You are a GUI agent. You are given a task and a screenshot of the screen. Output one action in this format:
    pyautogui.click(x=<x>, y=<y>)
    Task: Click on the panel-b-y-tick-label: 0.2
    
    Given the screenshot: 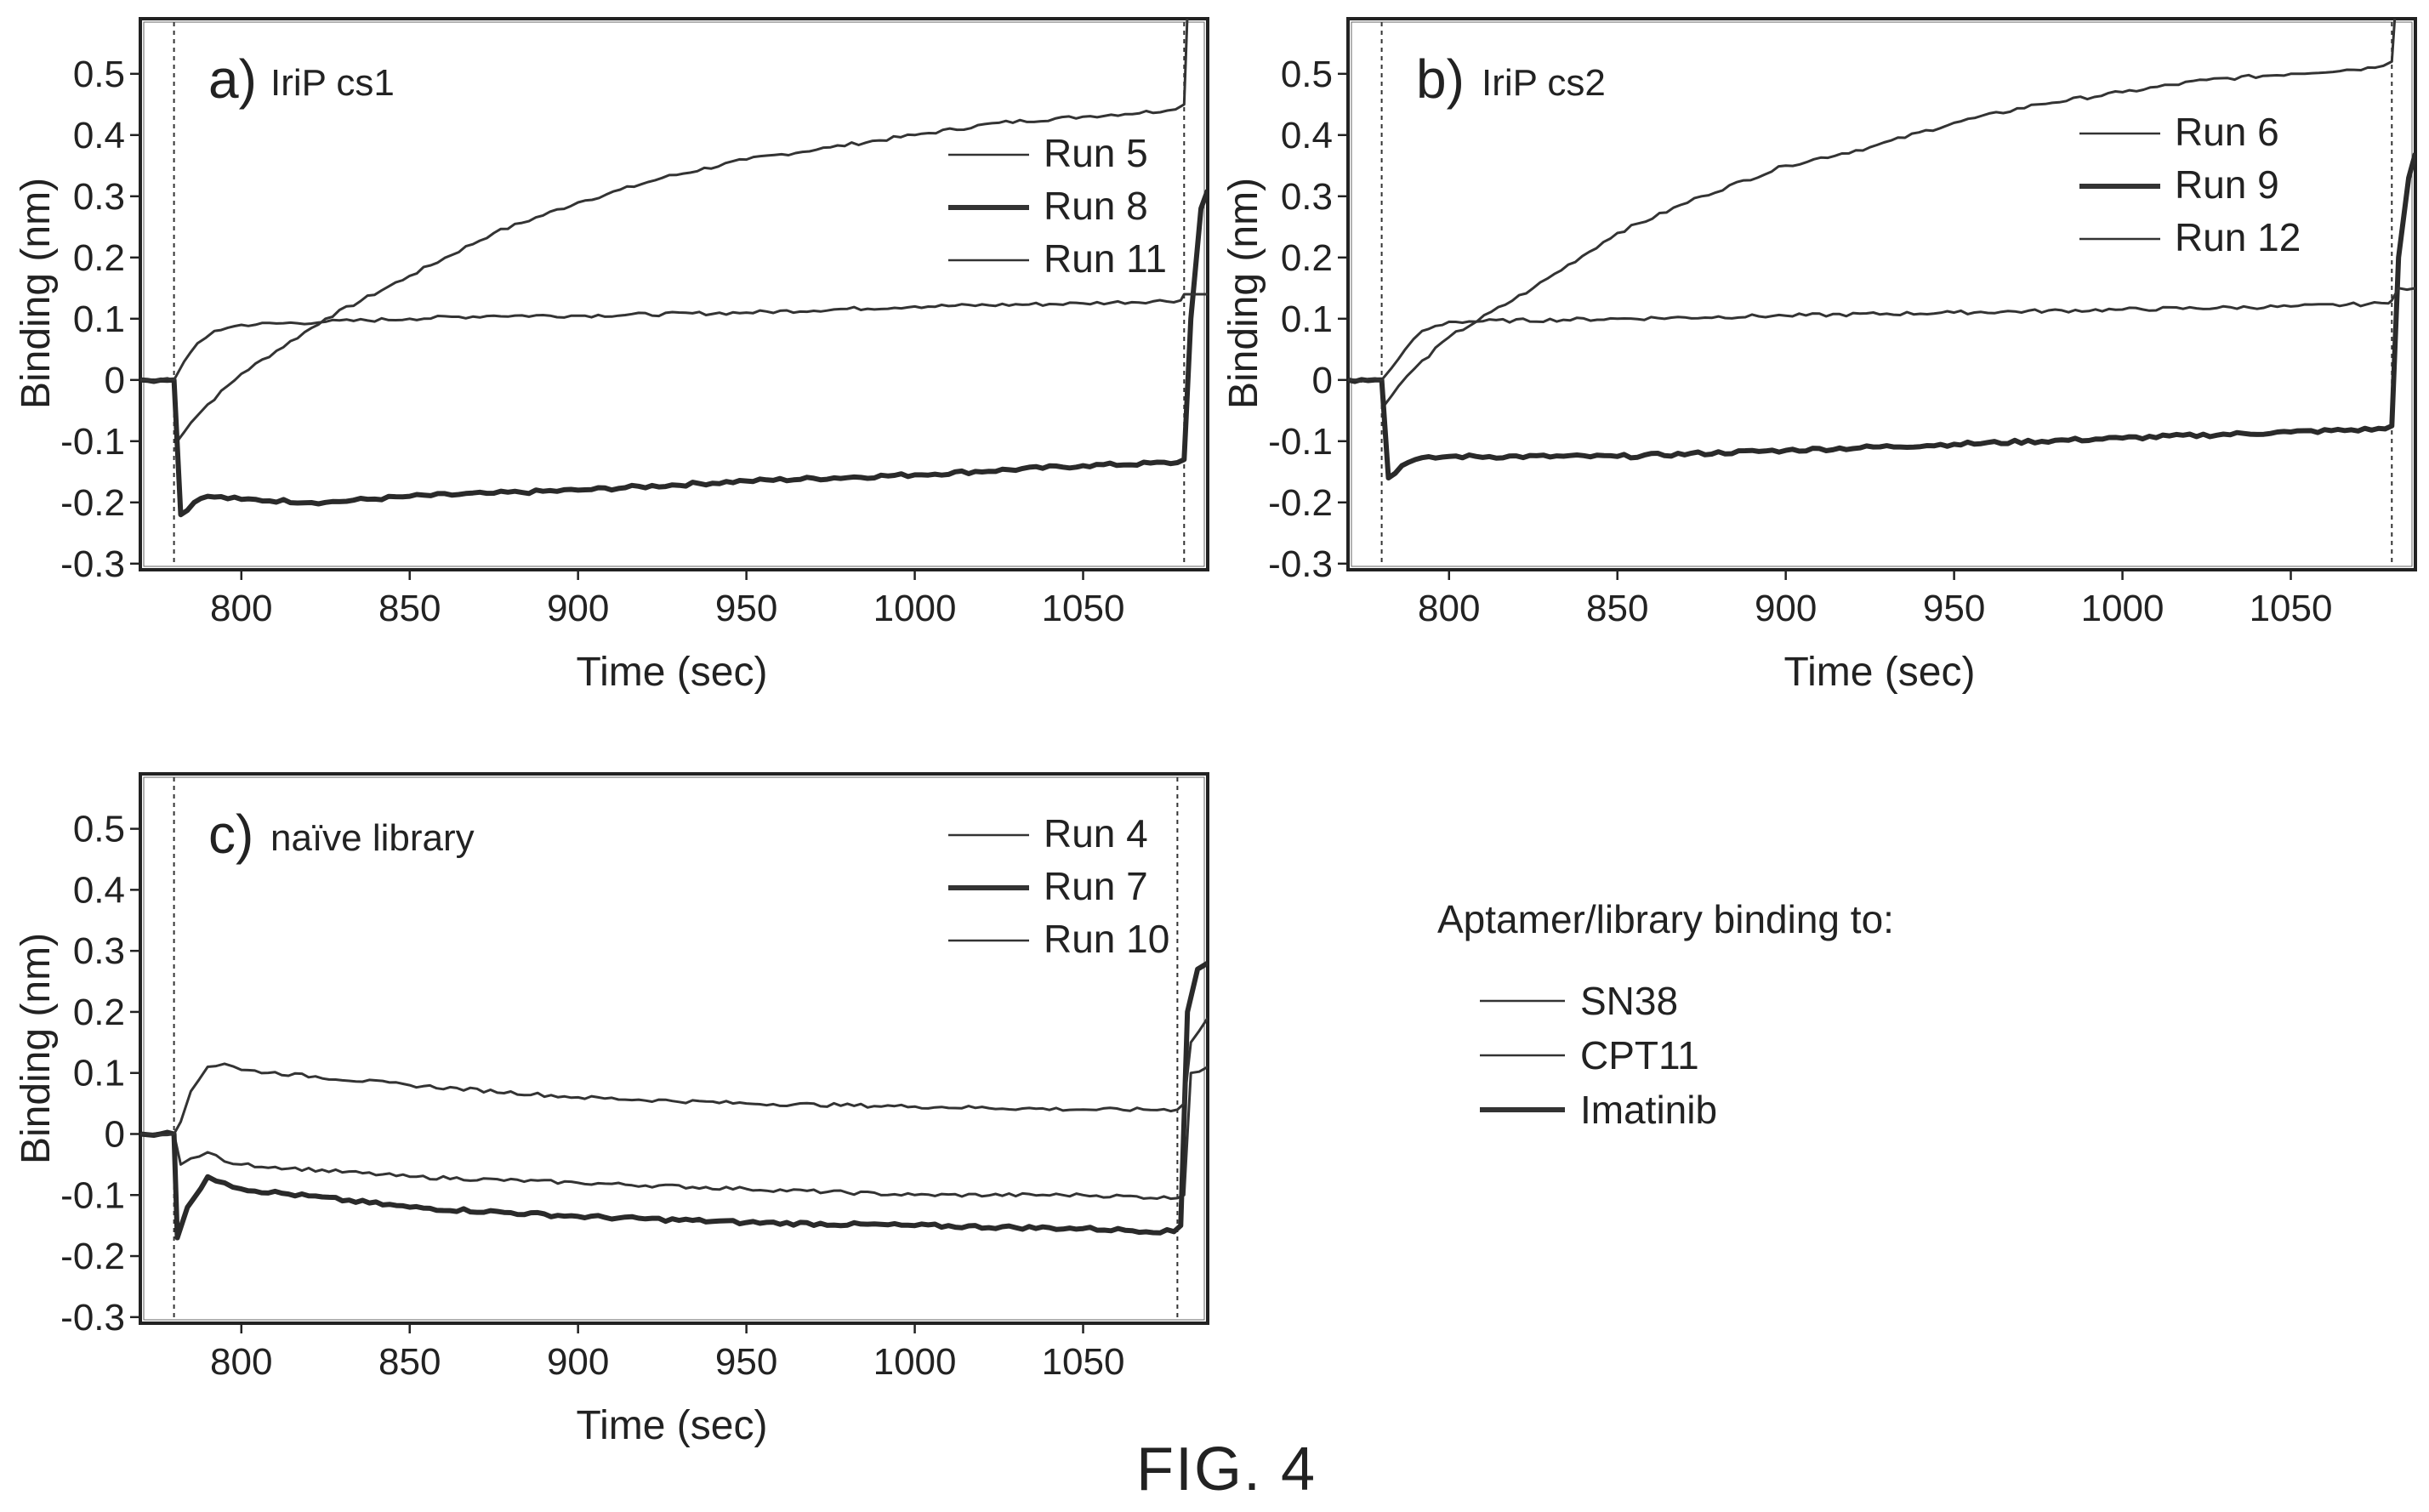 What is the action you would take?
    pyautogui.click(x=1307, y=258)
    